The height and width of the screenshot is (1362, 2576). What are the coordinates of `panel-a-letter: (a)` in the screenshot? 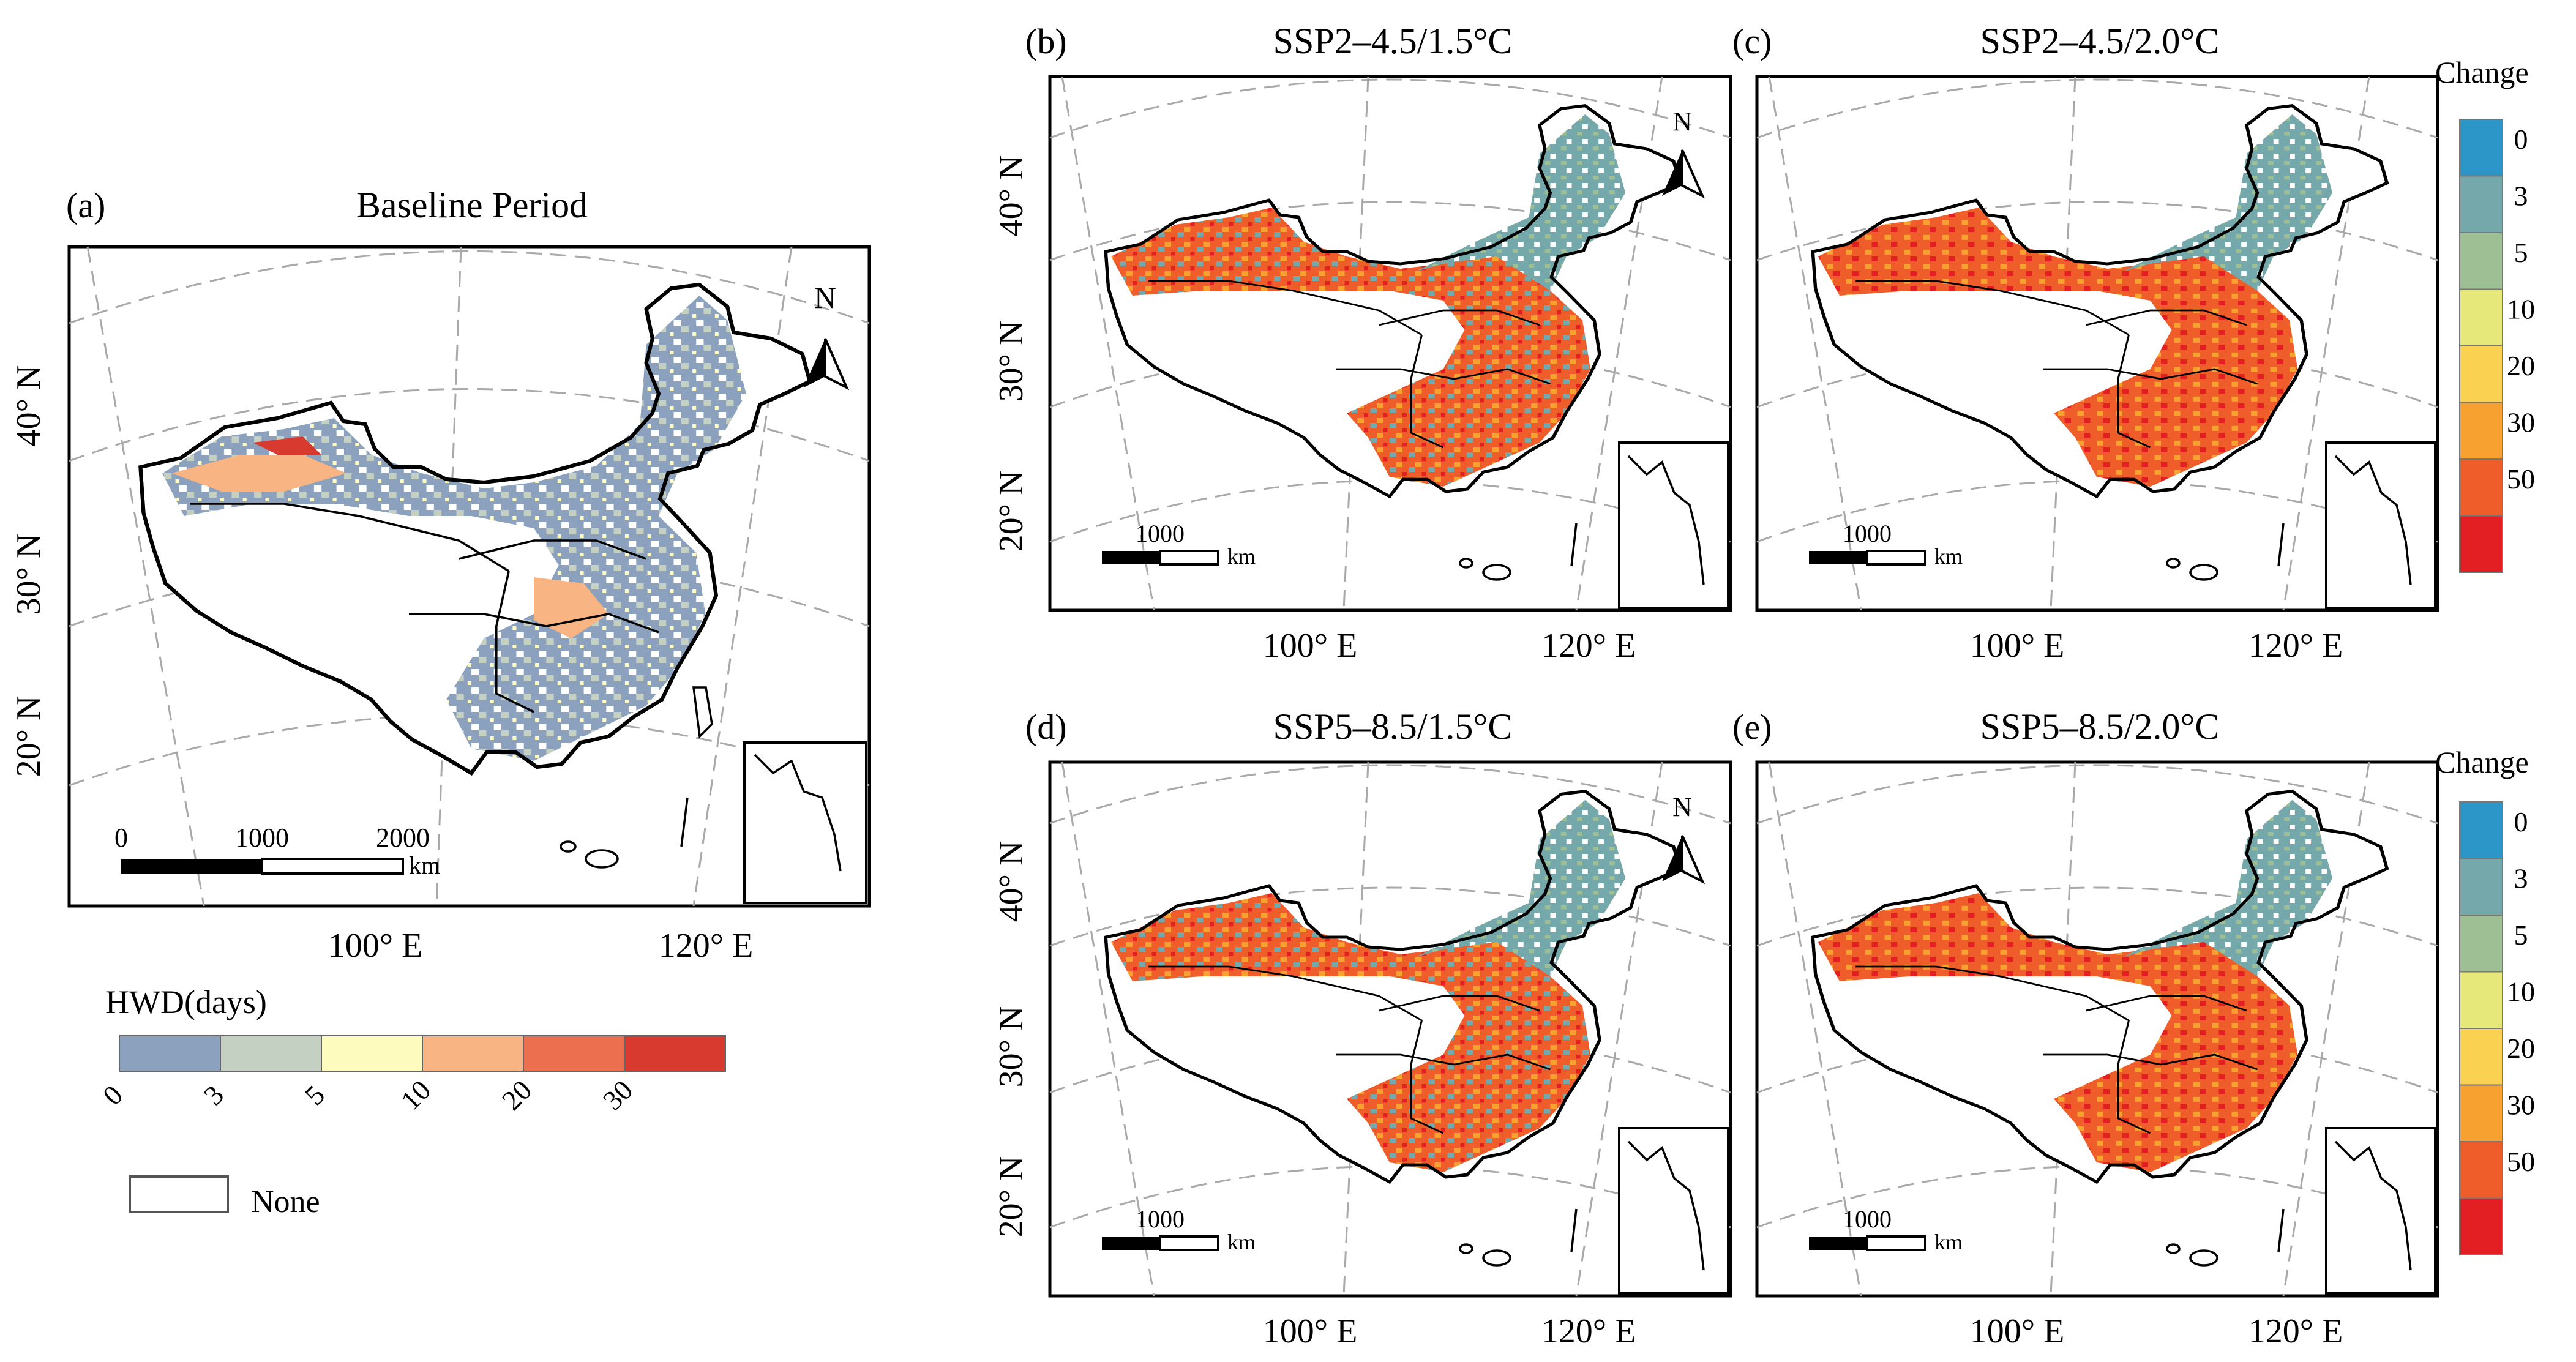 It's located at (85, 205).